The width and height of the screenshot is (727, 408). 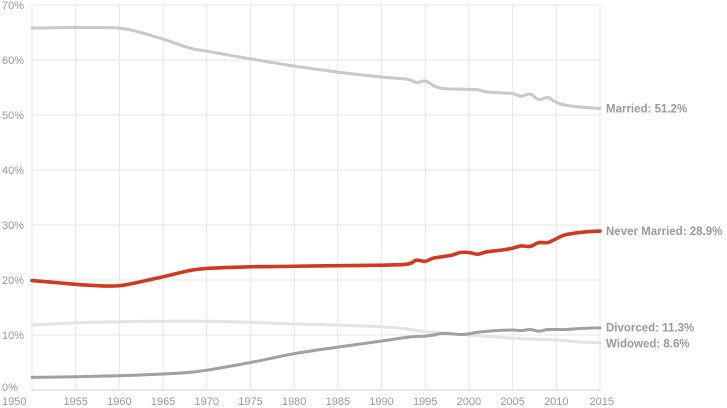 I want to click on x-tick-label: 1975, so click(x=250, y=402).